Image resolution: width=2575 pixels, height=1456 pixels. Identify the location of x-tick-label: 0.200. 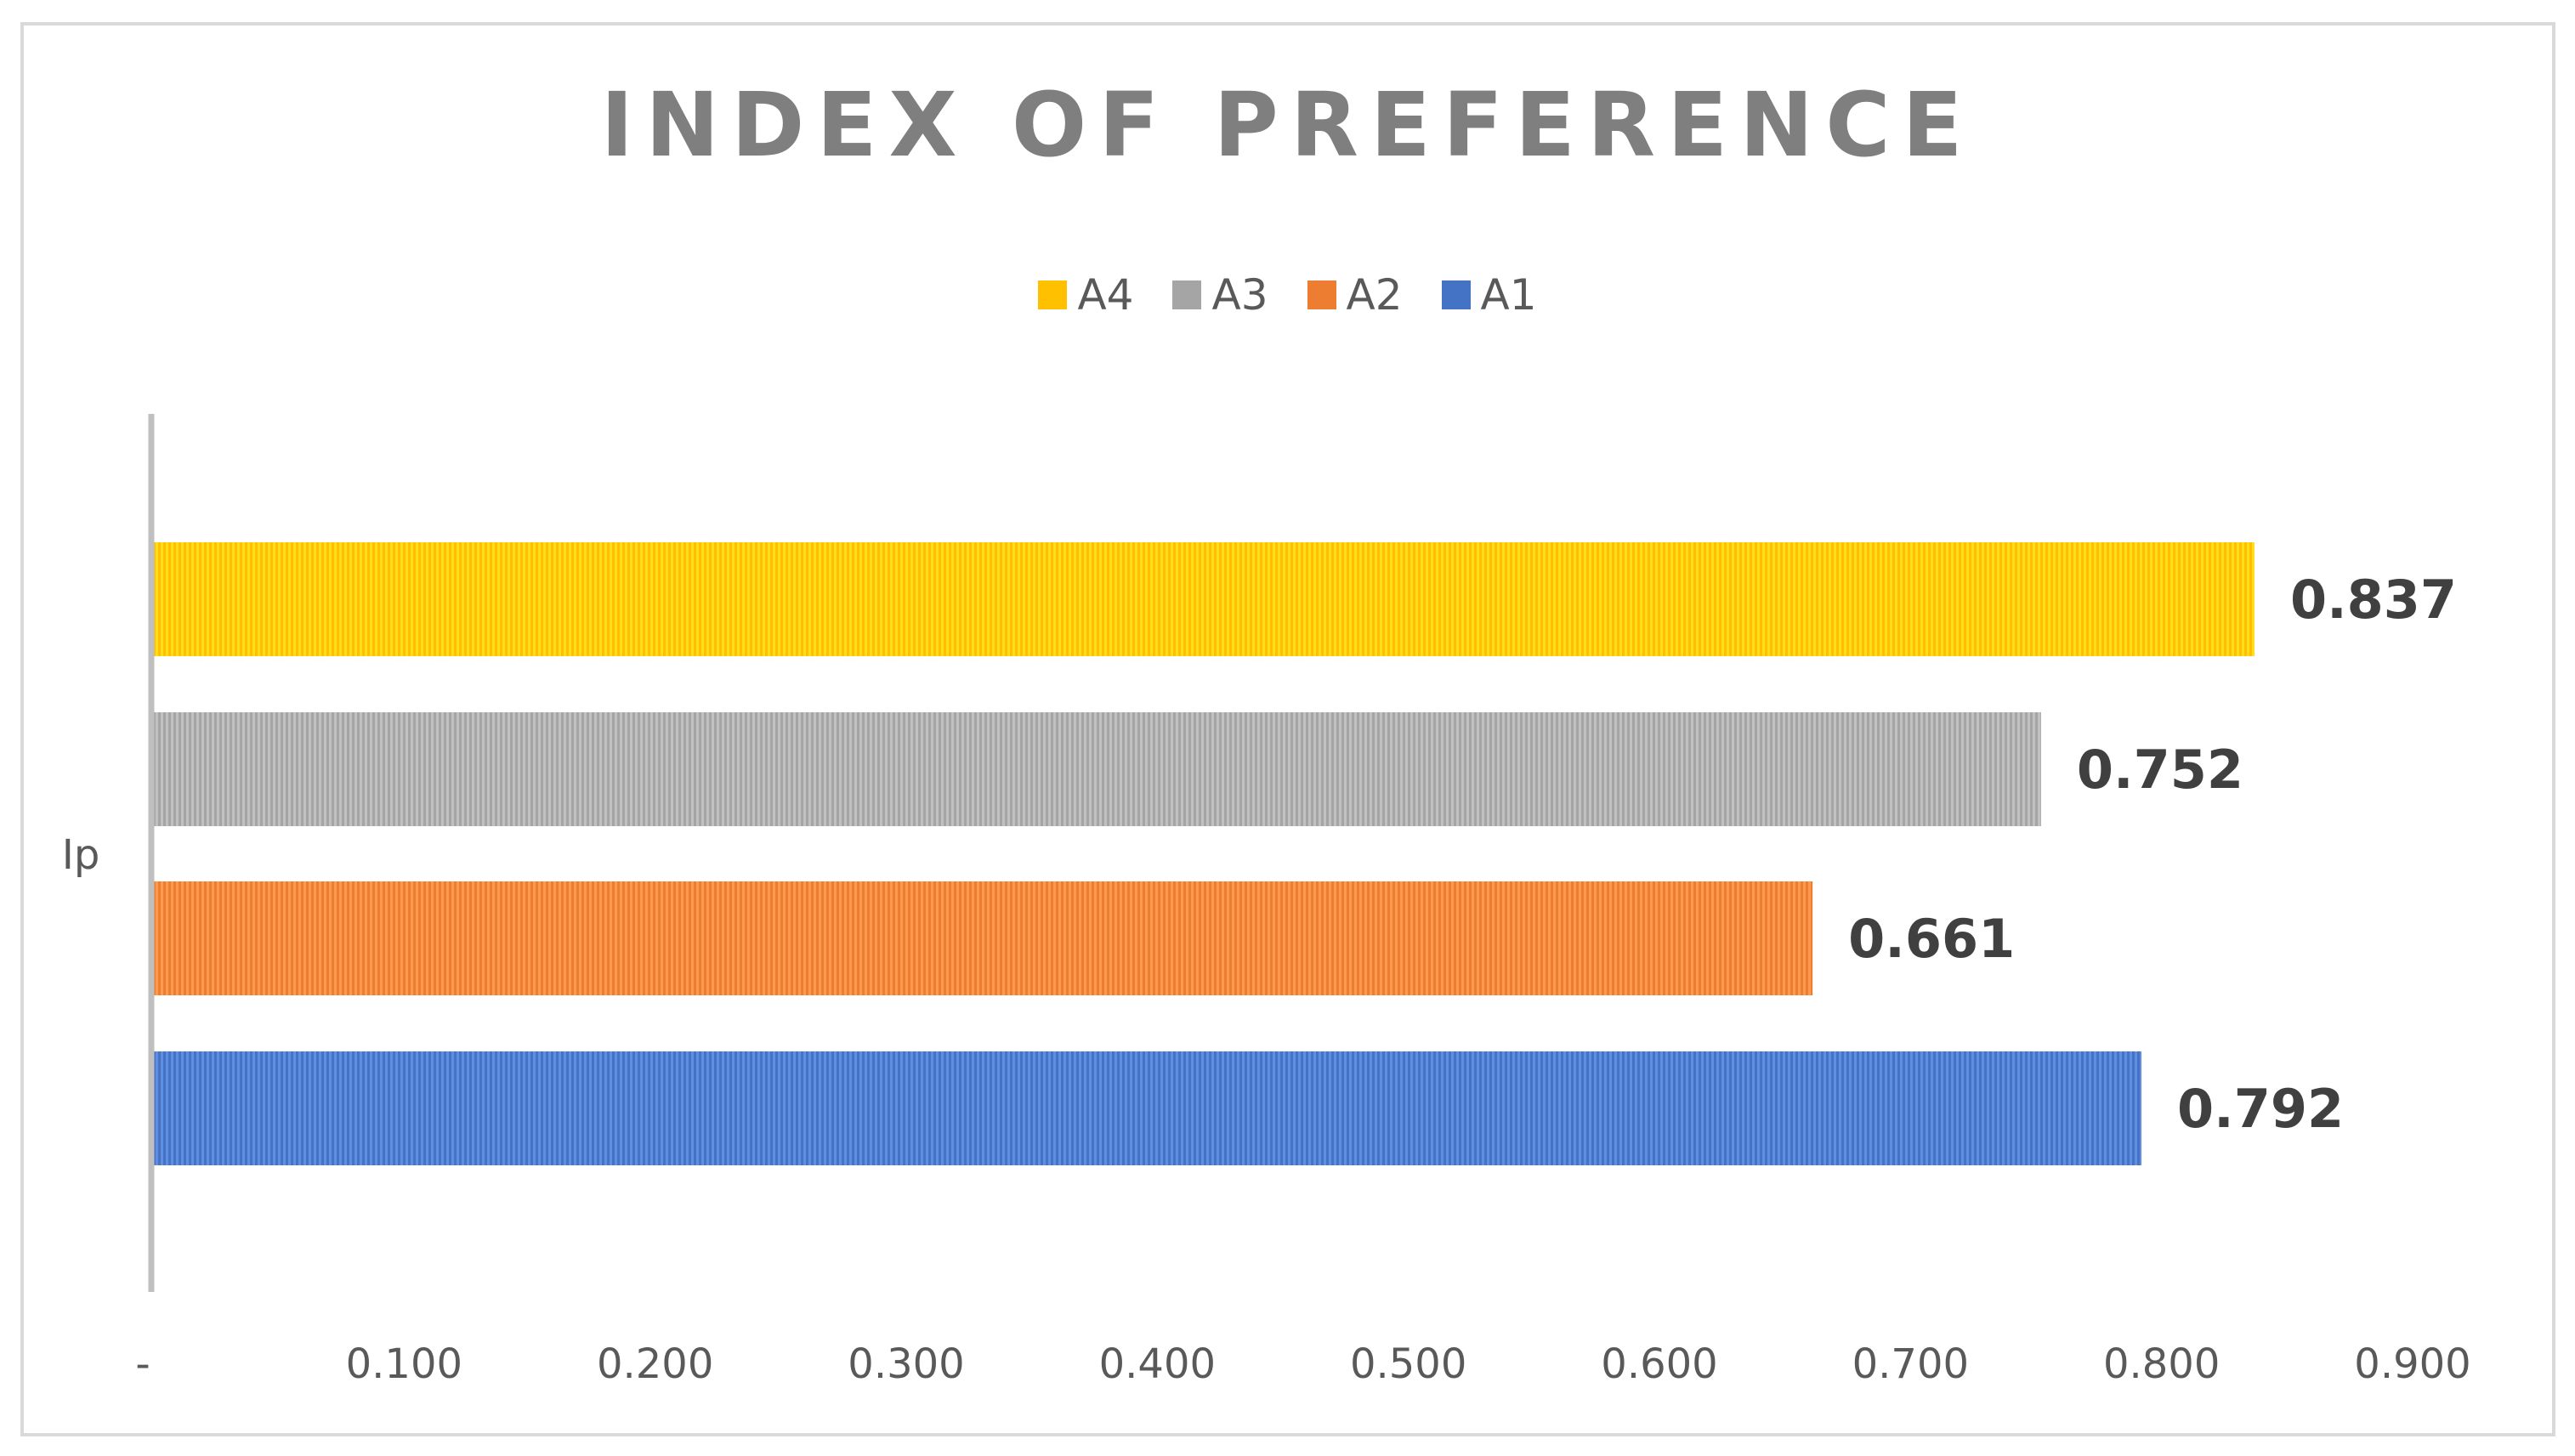
(655, 1364).